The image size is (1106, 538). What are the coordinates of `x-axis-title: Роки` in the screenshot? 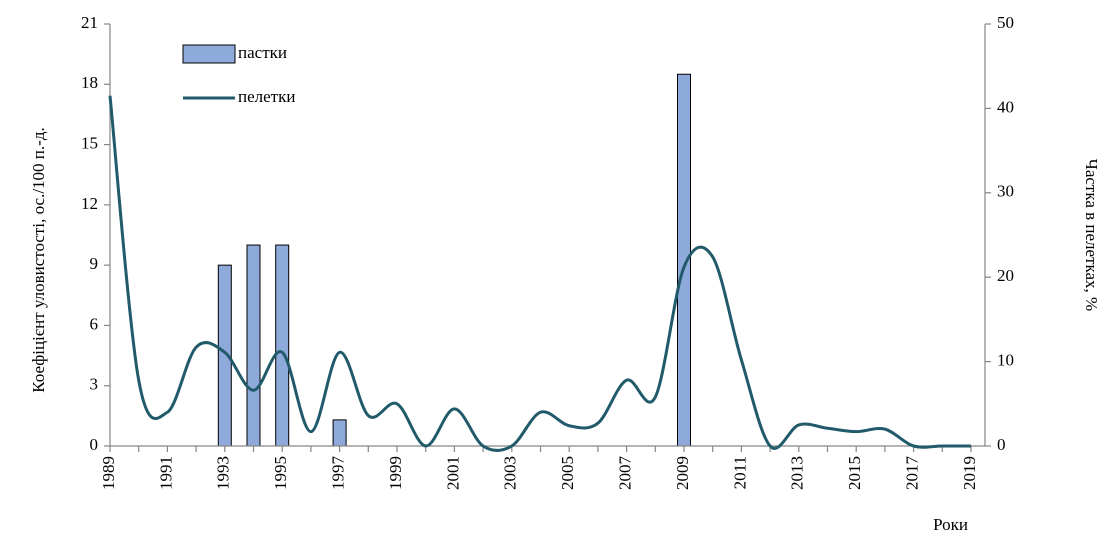 It's located at (950, 524).